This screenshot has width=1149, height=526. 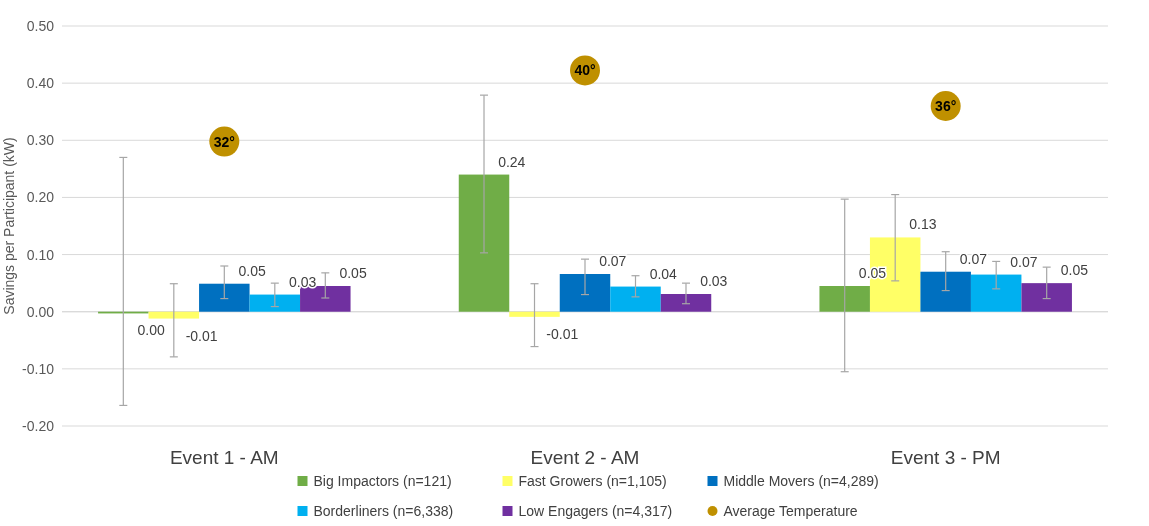 I want to click on legend-label: Average Temperature, so click(x=790, y=511).